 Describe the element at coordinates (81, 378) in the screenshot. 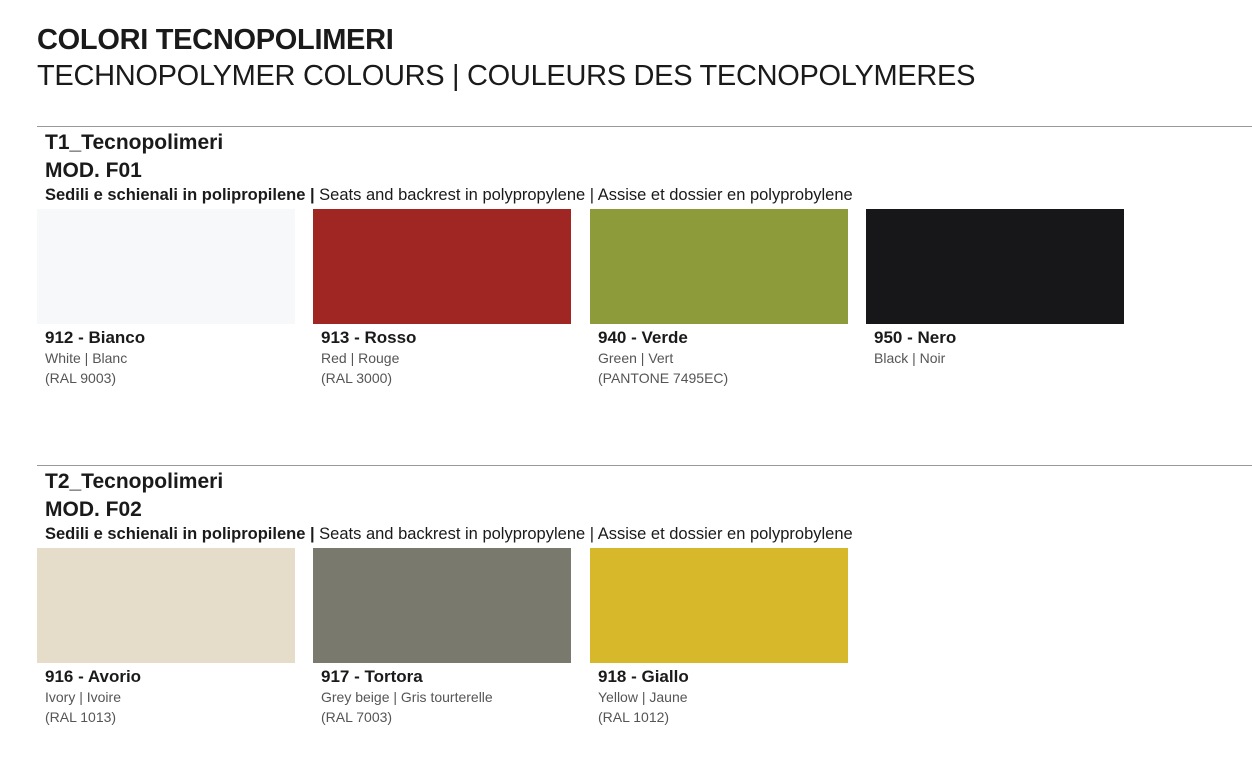

I see `color-reference: (RAL 9003)` at that location.